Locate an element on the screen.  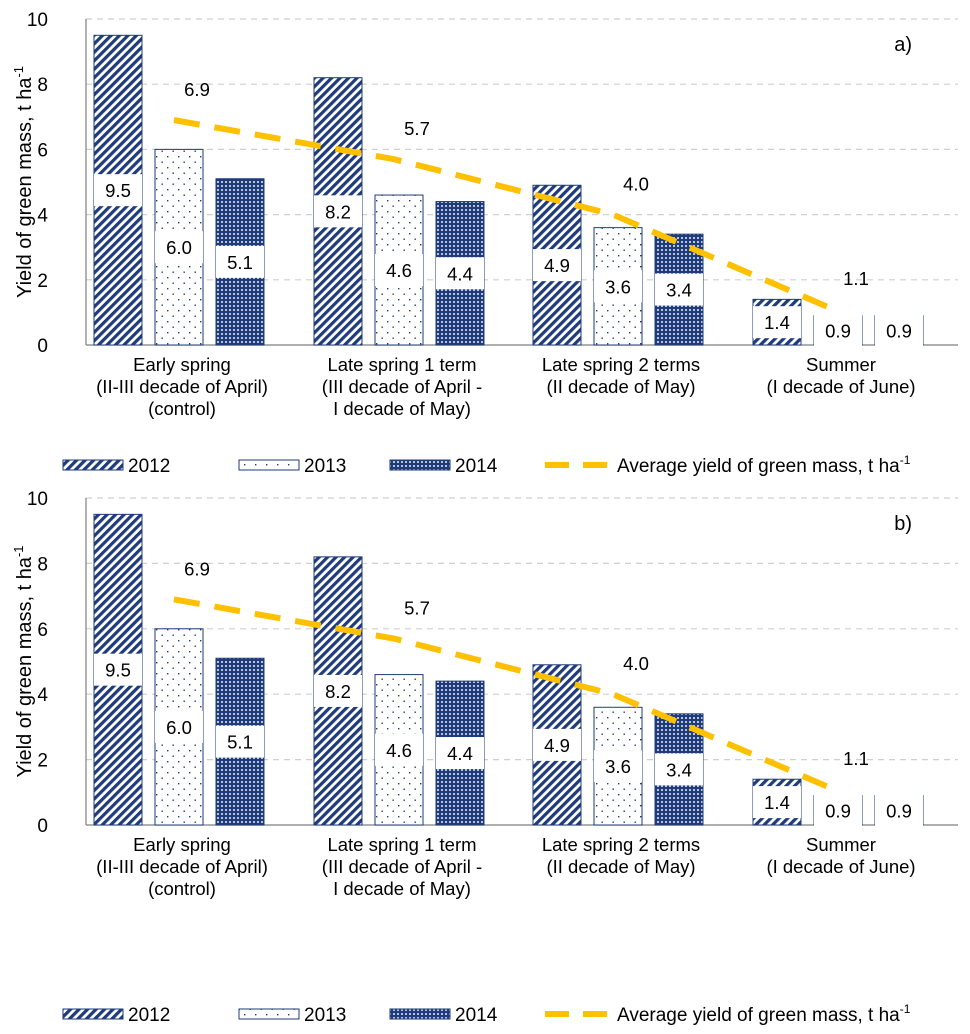
panel-label: b) is located at coordinates (903, 524).